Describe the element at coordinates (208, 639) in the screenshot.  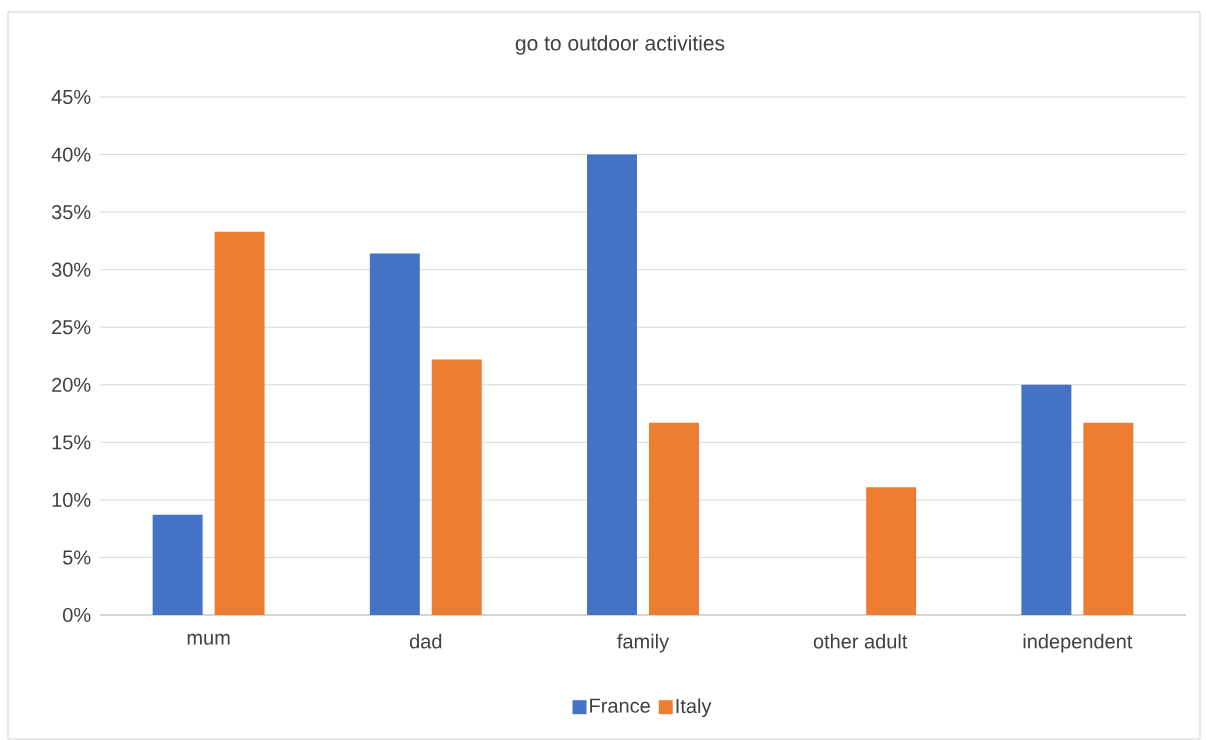
I see `x-tick-label: mum` at that location.